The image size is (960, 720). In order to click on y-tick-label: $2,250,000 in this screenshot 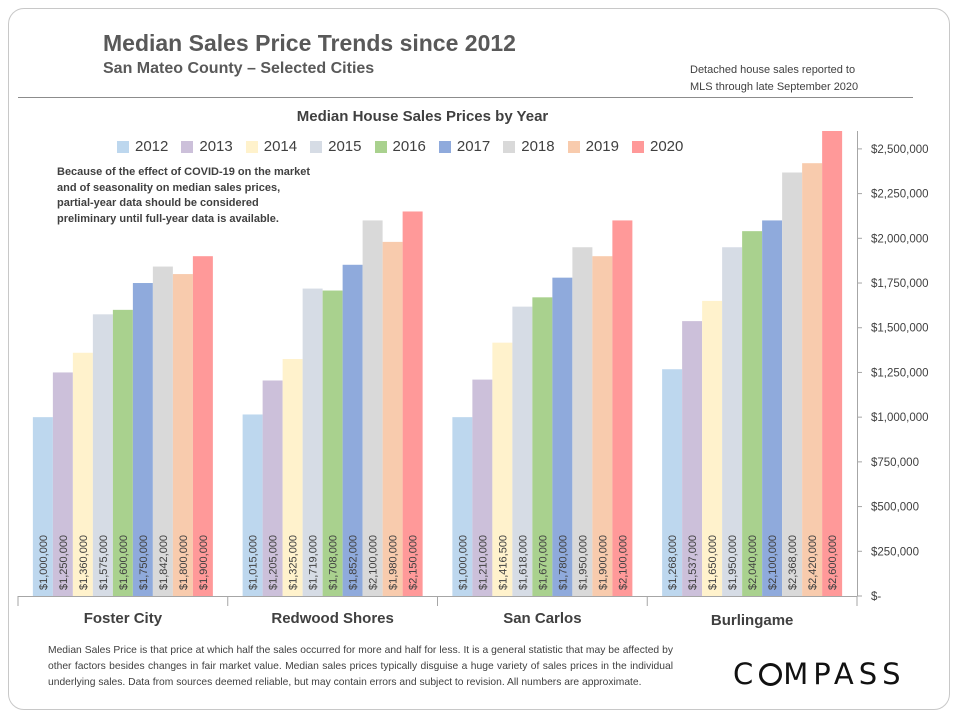, I will do `click(900, 195)`.